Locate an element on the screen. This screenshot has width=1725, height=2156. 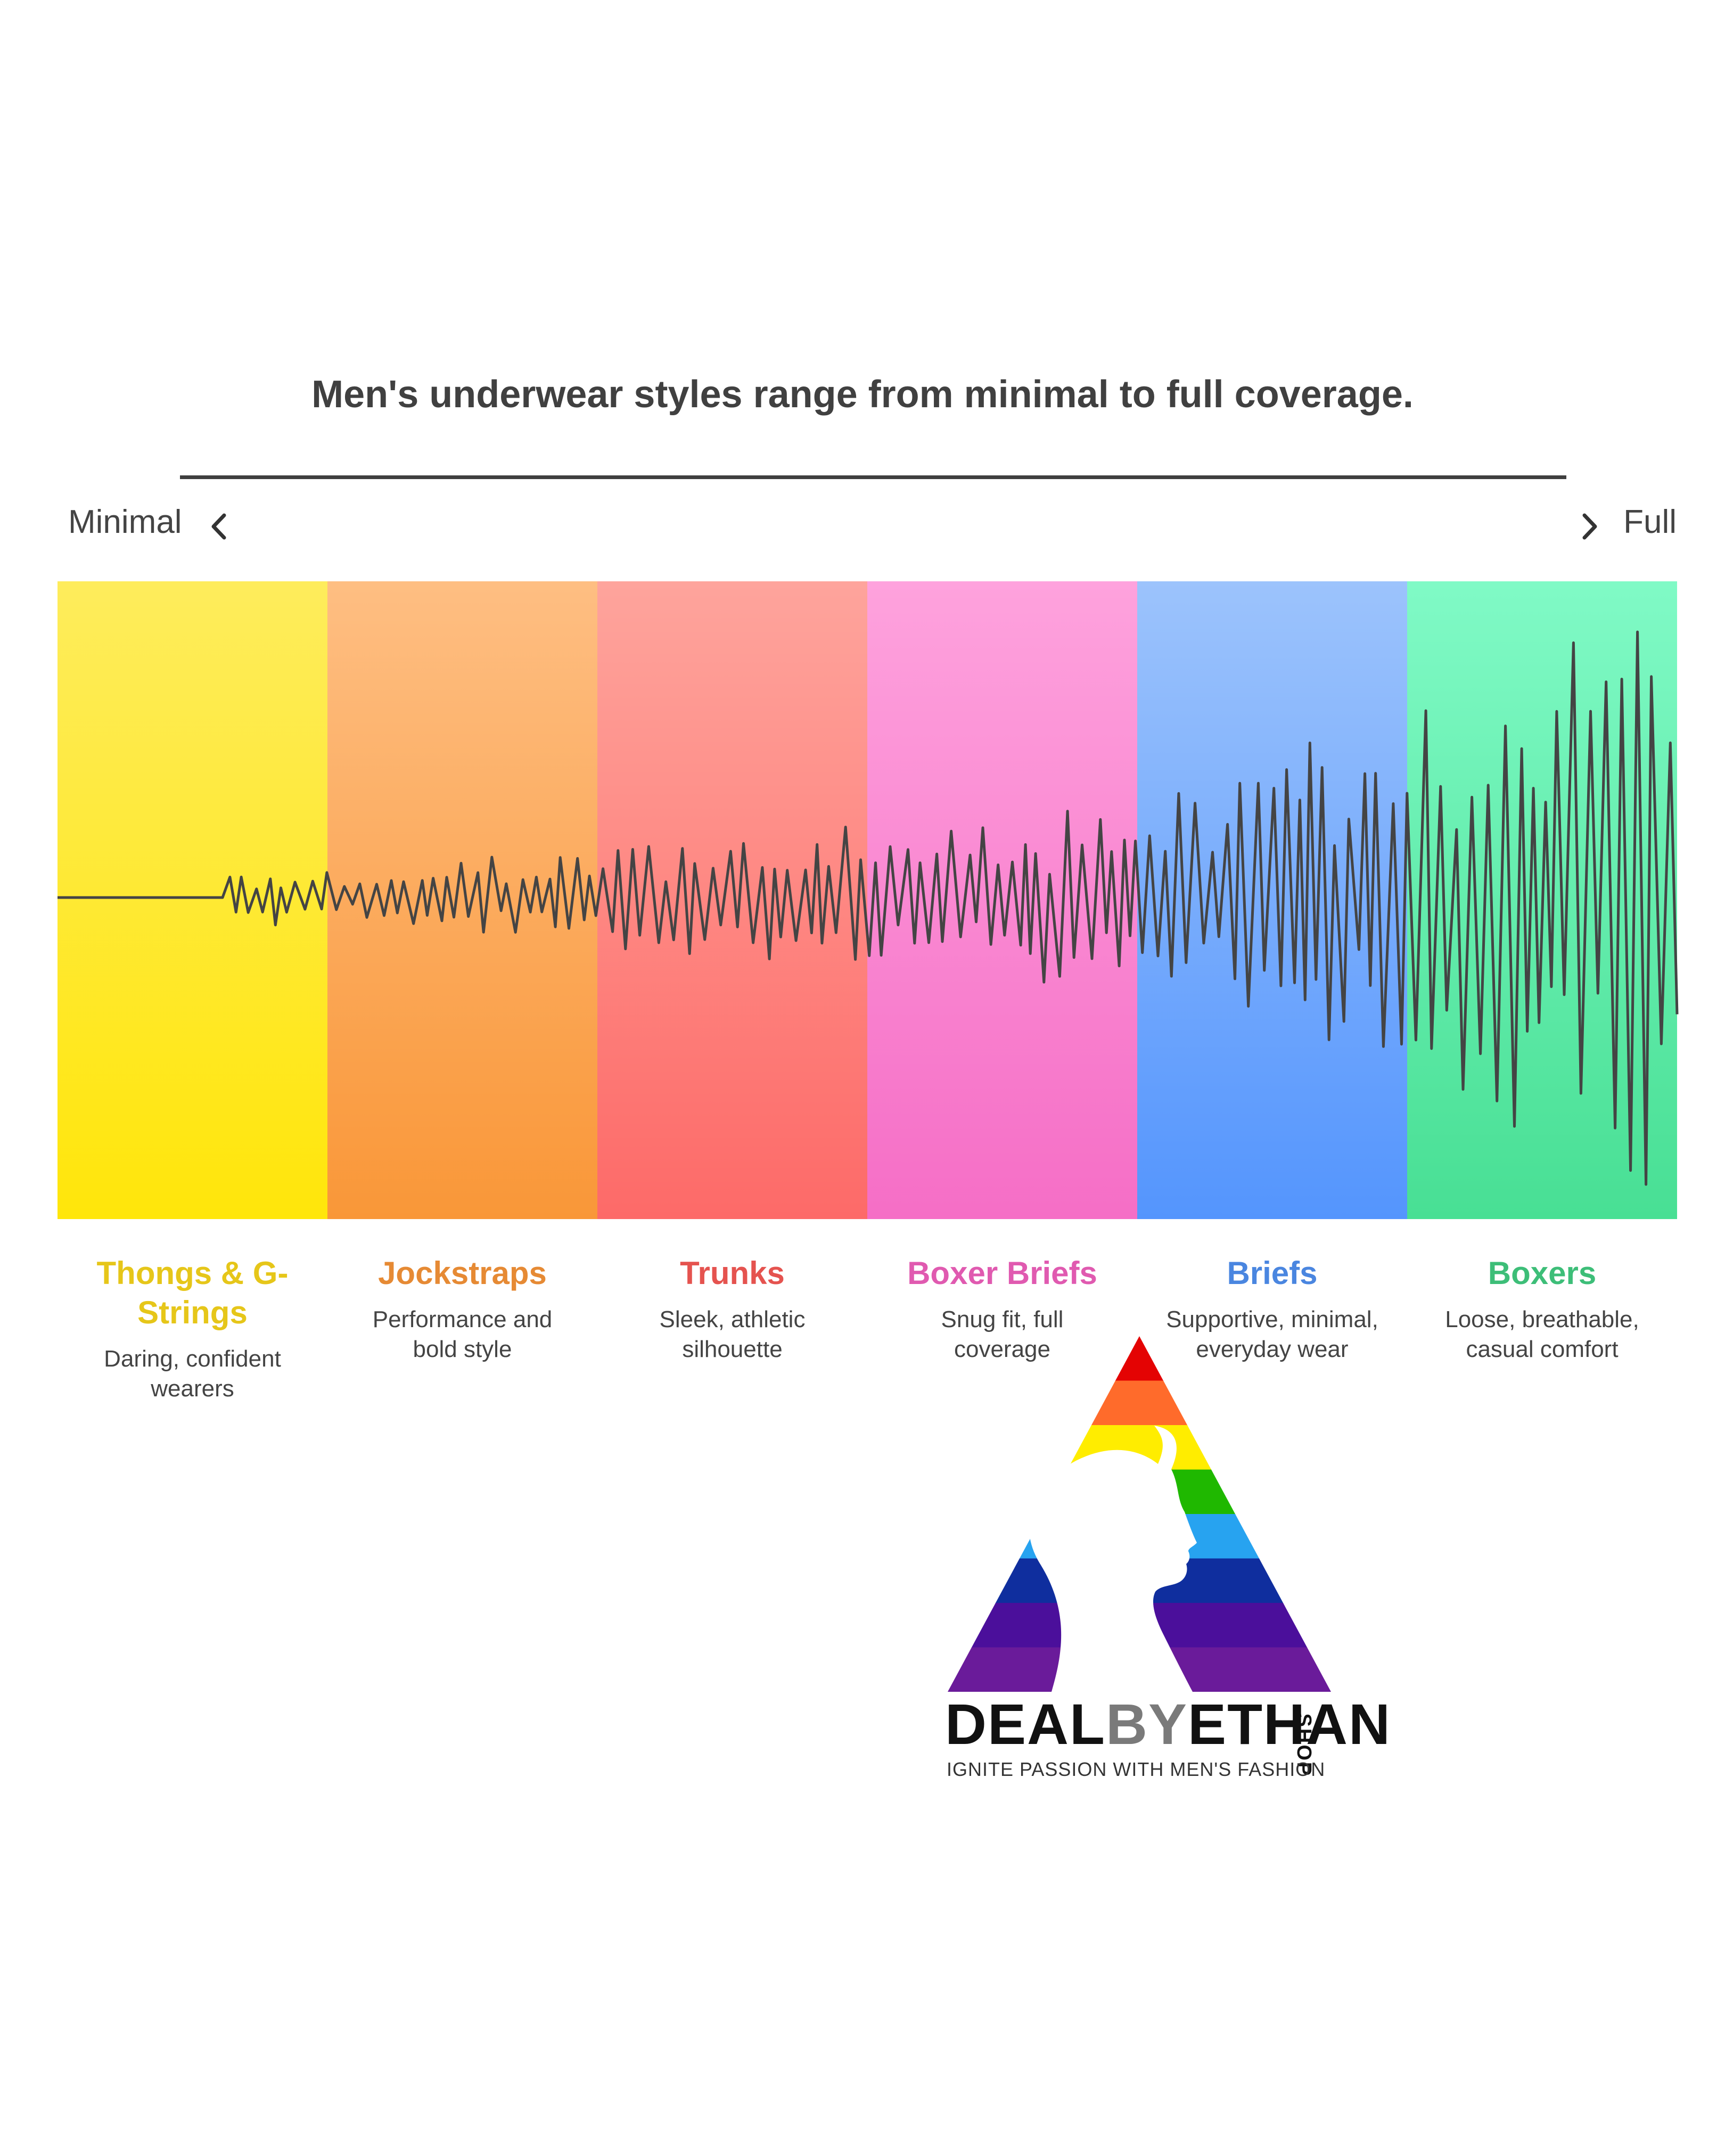
category-2: Trunks Sleek, athletic silhouette is located at coordinates (732, 1309).